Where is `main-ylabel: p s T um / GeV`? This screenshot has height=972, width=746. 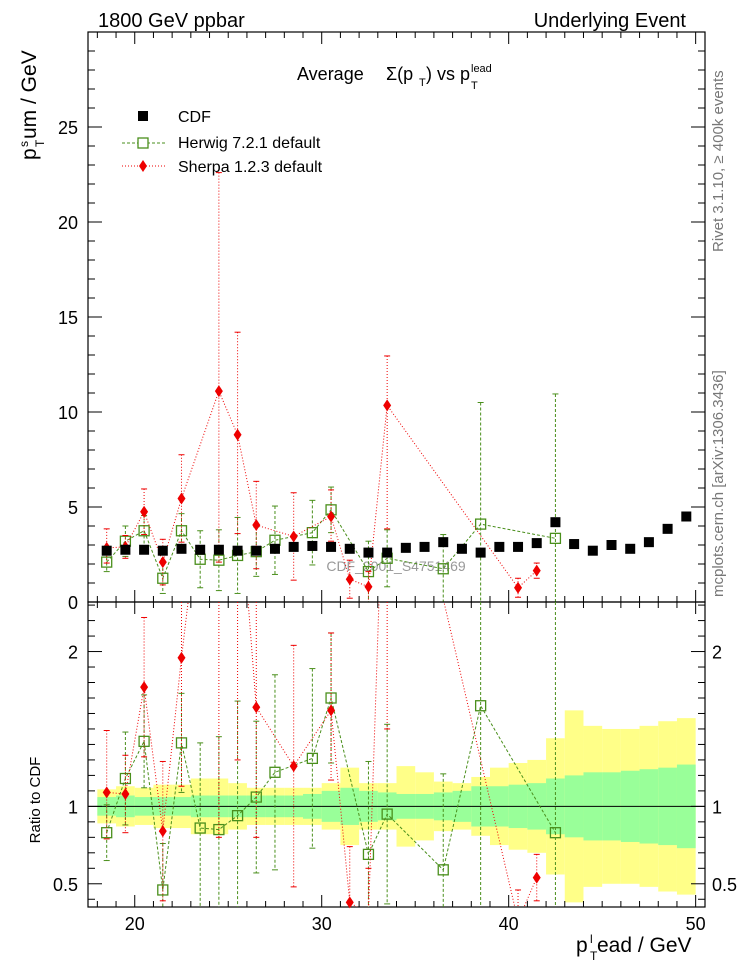 main-ylabel: p s T um / GeV is located at coordinates (32, 105).